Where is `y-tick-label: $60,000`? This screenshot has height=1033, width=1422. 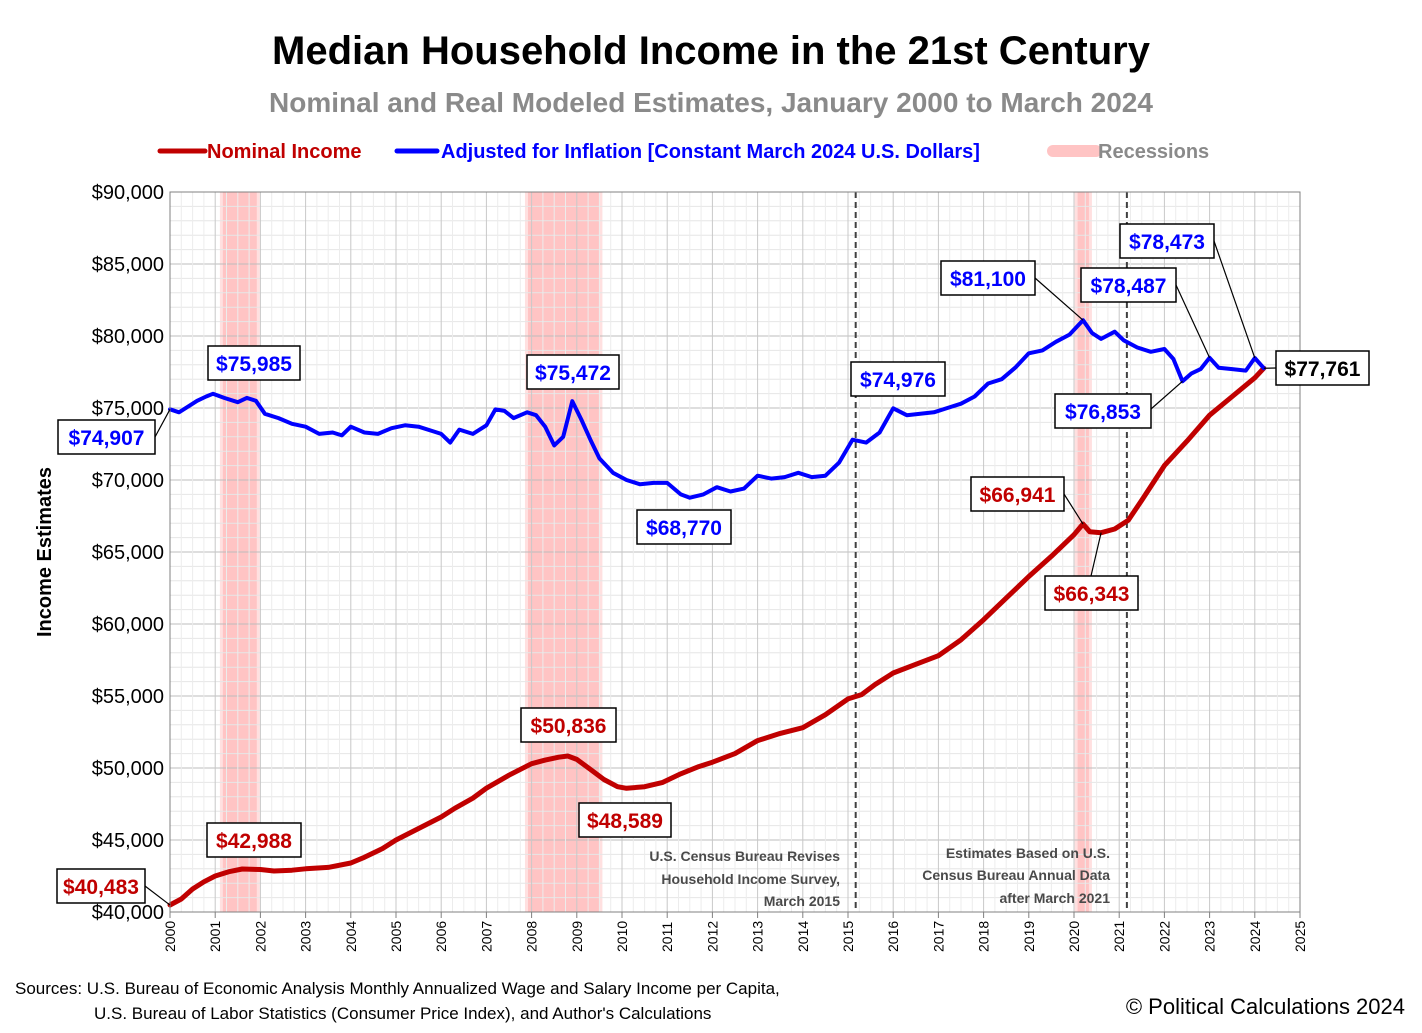
y-tick-label: $60,000 is located at coordinates (128, 625).